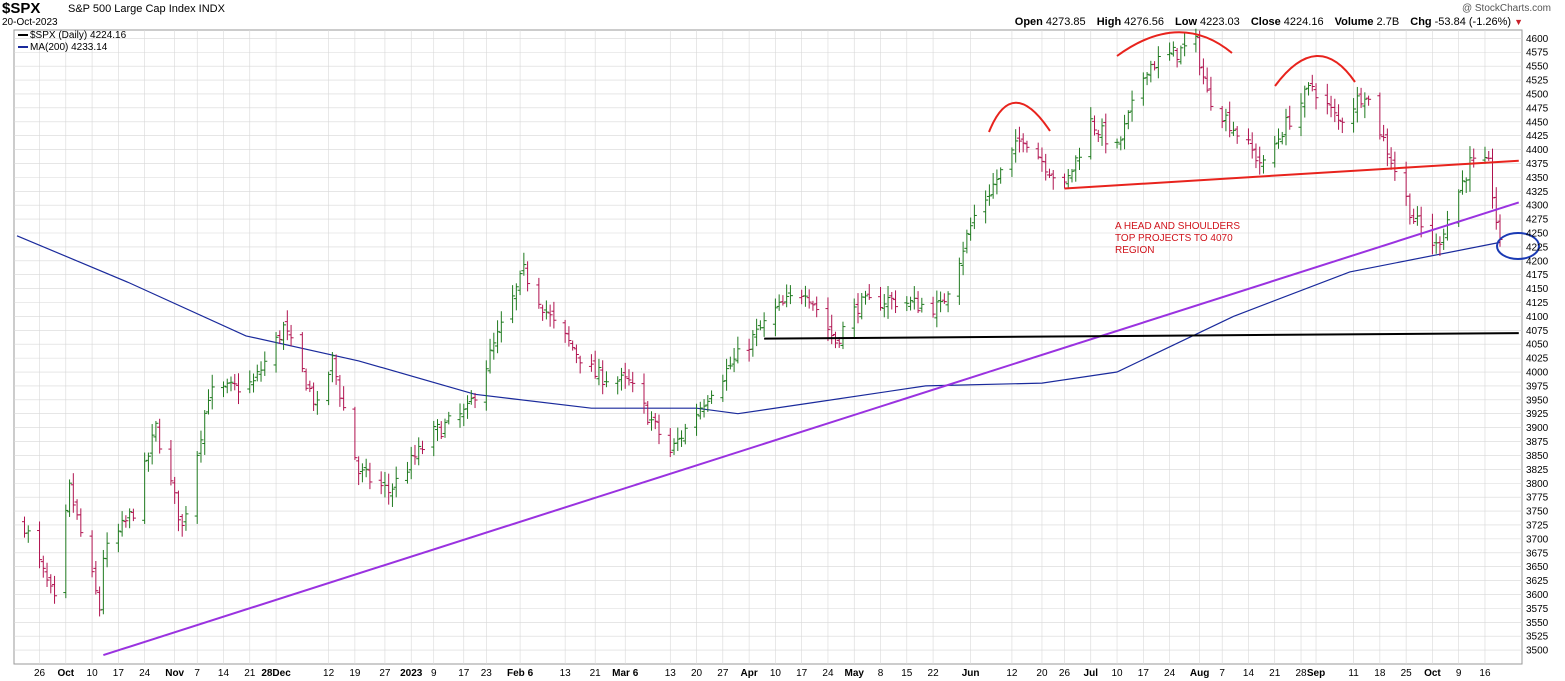  Describe the element at coordinates (1265, 22) in the screenshot. I see `close-label: Close` at that location.